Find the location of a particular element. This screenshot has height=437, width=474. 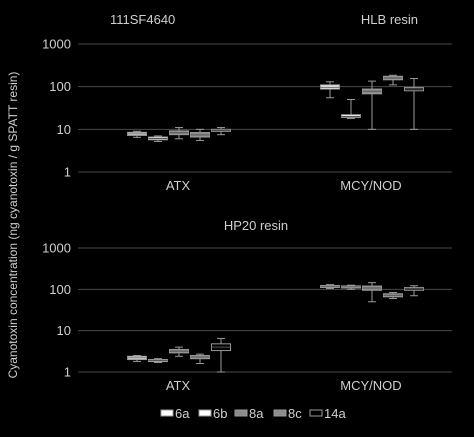

legend-item-6a: 6a is located at coordinates (175, 413).